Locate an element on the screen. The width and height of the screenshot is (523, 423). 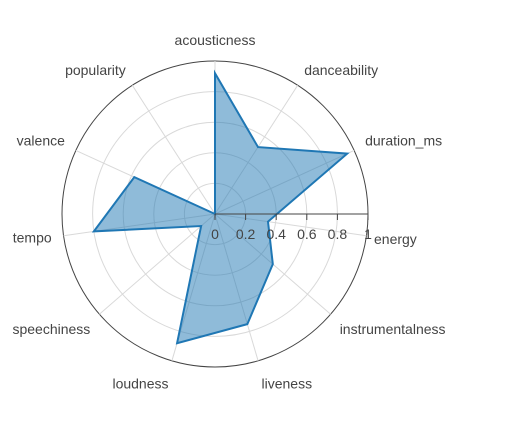
radial-axis: 0 0.2 0.4 0.6 0.8 1 is located at coordinates (291, 227).